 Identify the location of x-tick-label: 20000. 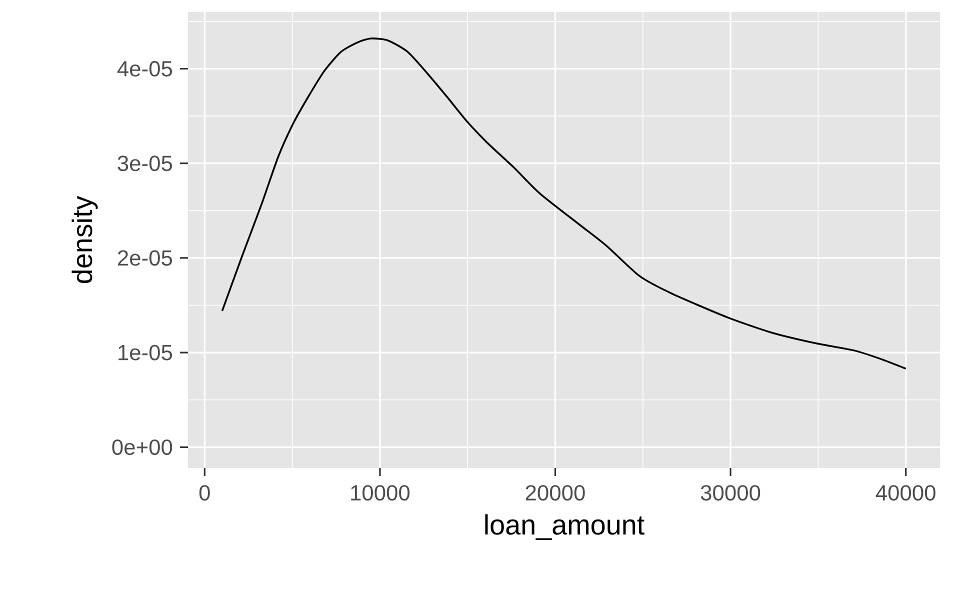
(555, 493).